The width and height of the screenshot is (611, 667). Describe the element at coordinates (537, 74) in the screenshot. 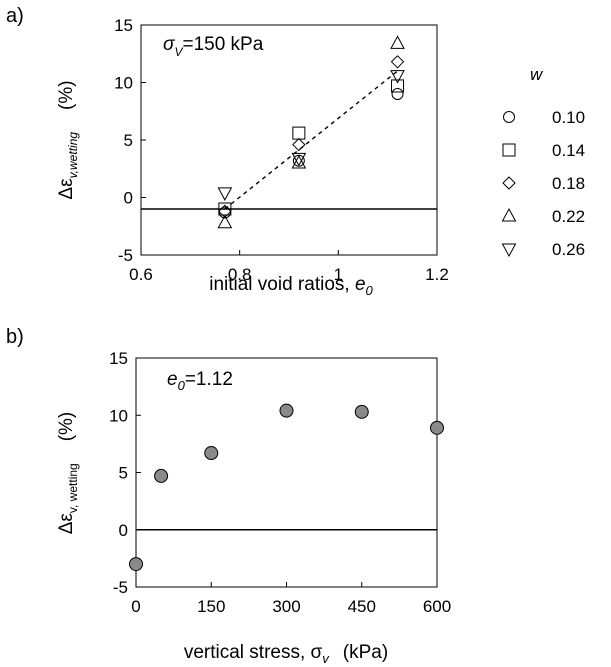

I see `legend-title: w` at that location.